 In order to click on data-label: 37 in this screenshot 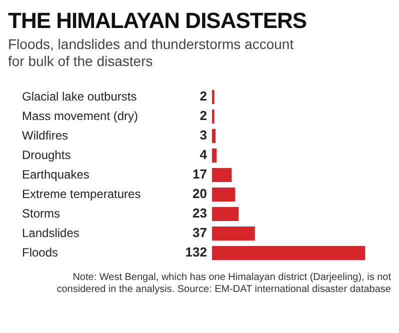, I will do `click(199, 232)`.